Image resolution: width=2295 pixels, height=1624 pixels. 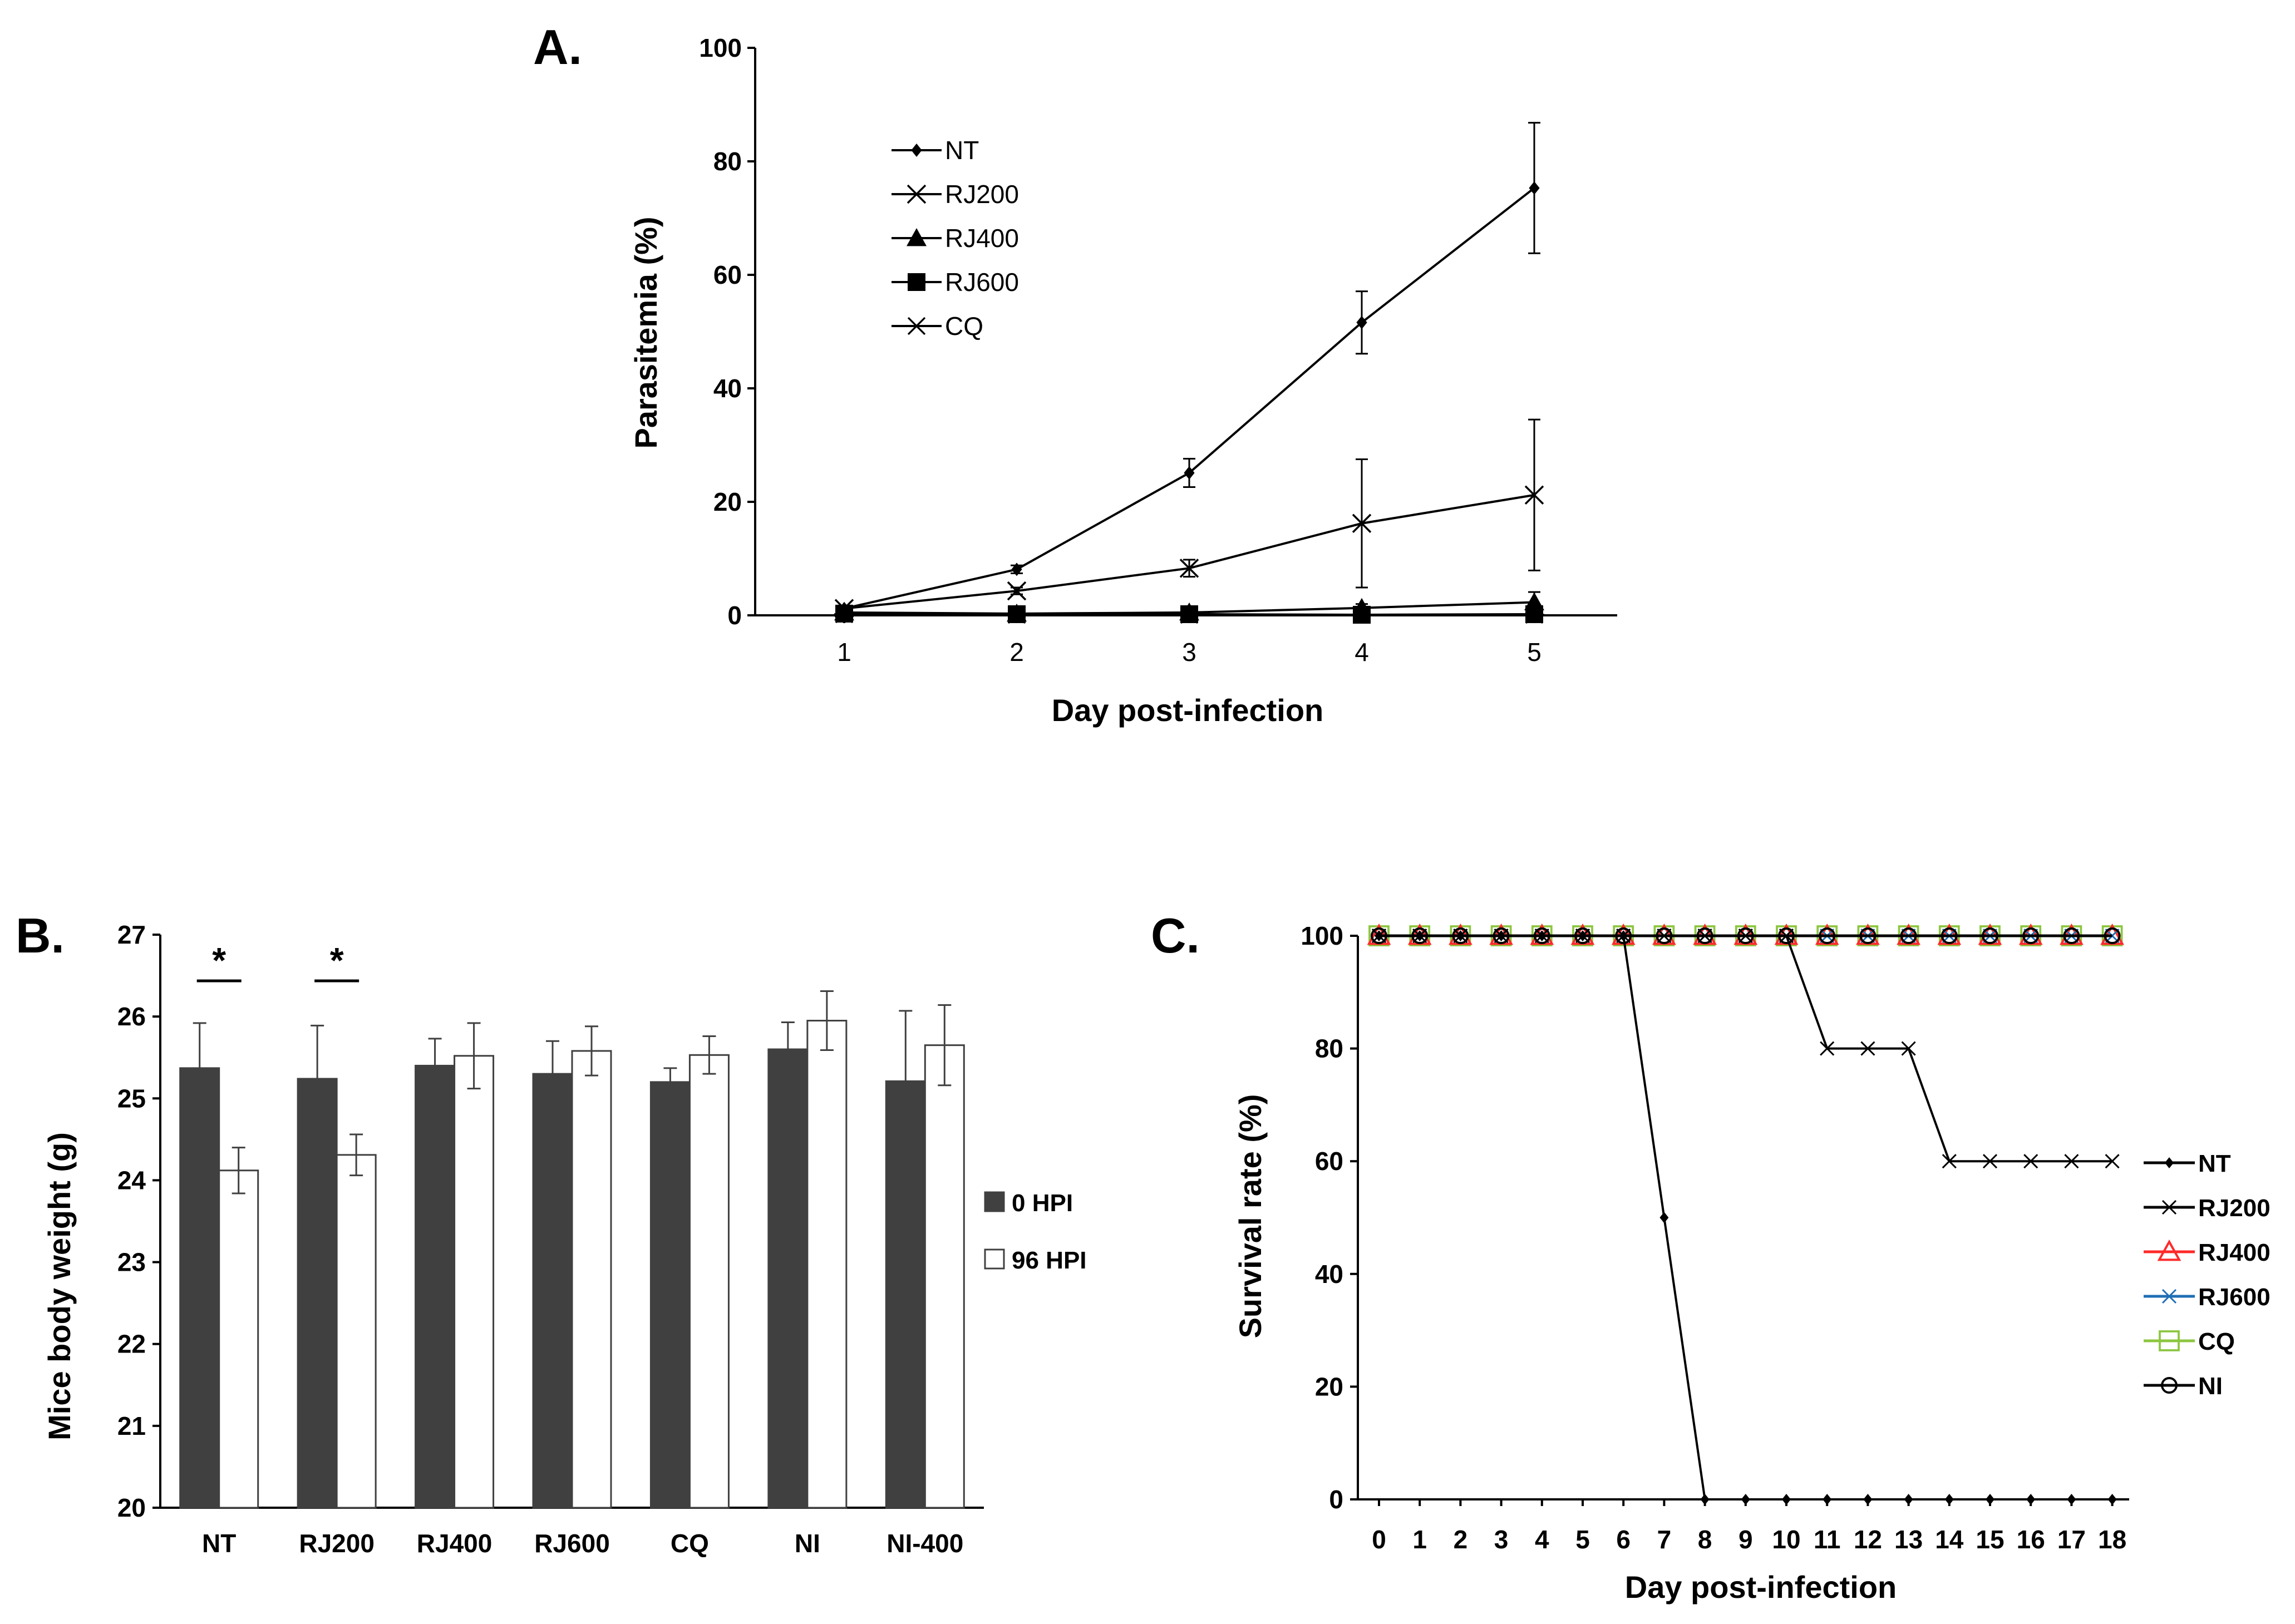 I want to click on panel-a-point-cq, so click(x=1017, y=614).